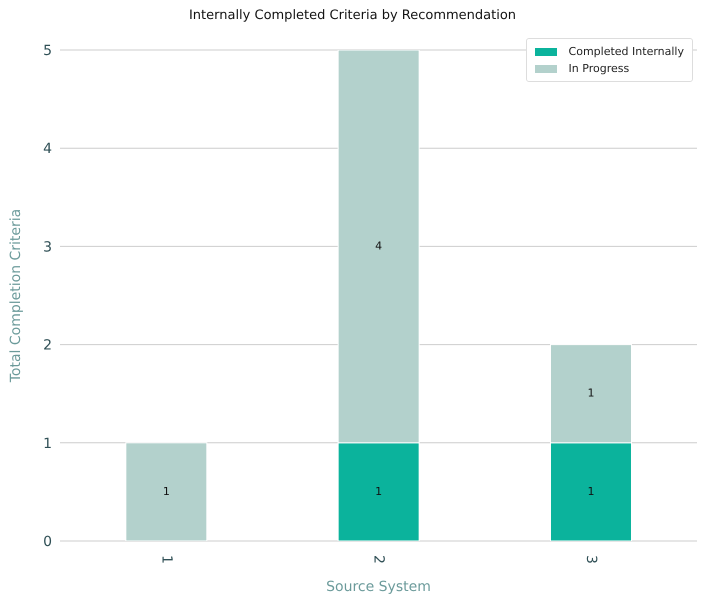 The height and width of the screenshot is (601, 705). I want to click on bar, so click(166, 491).